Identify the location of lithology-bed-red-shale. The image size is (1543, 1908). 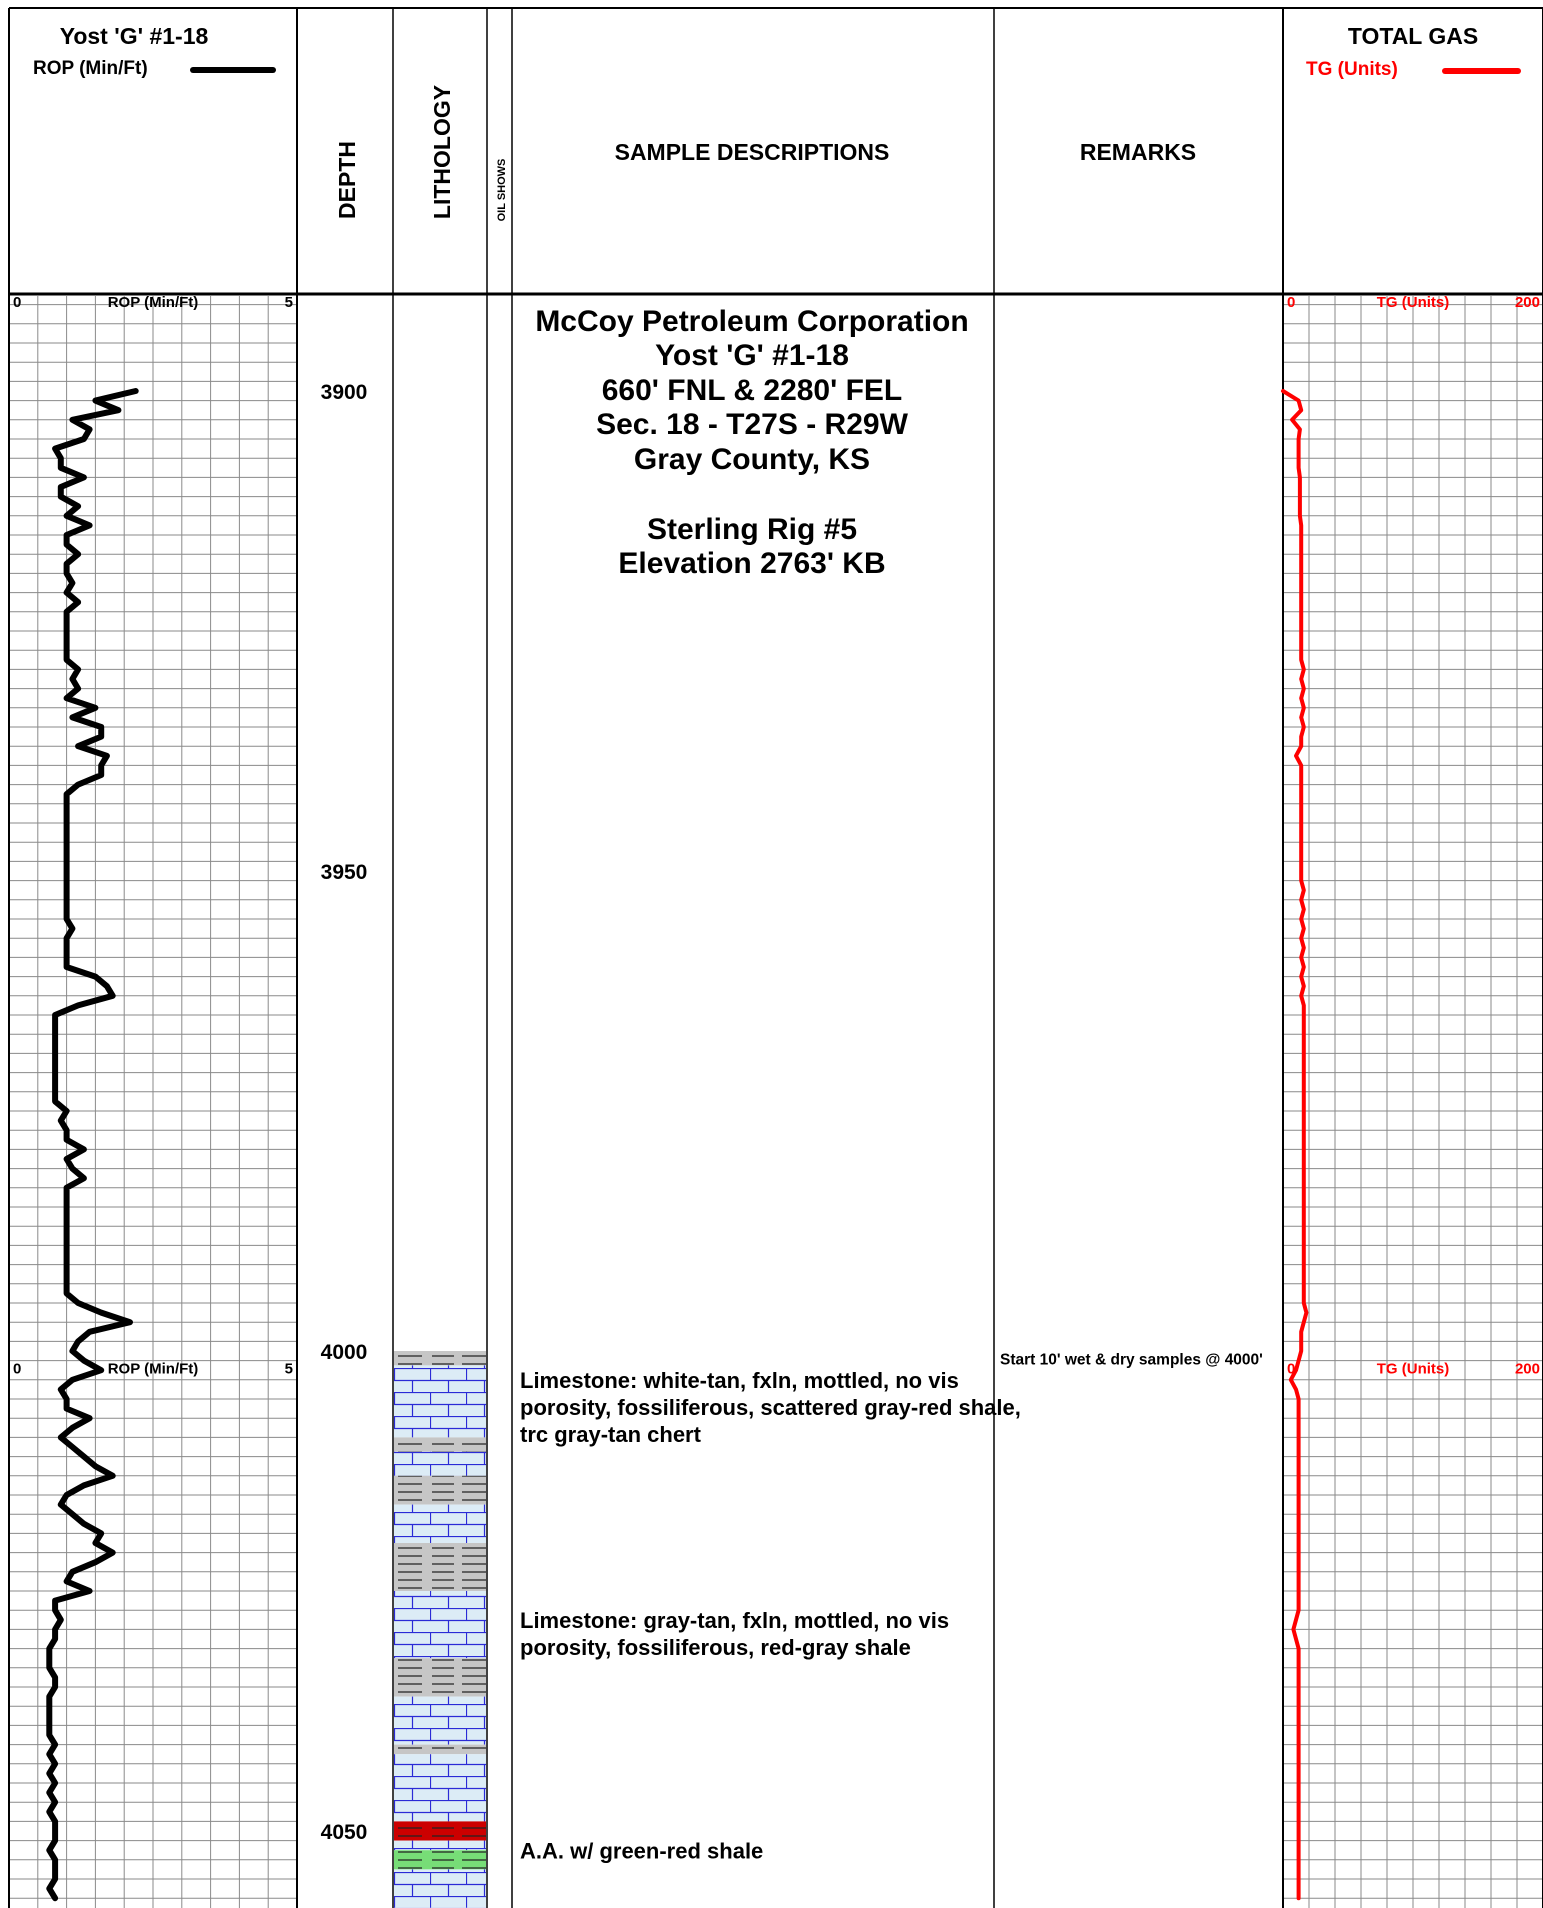
(440, 1831).